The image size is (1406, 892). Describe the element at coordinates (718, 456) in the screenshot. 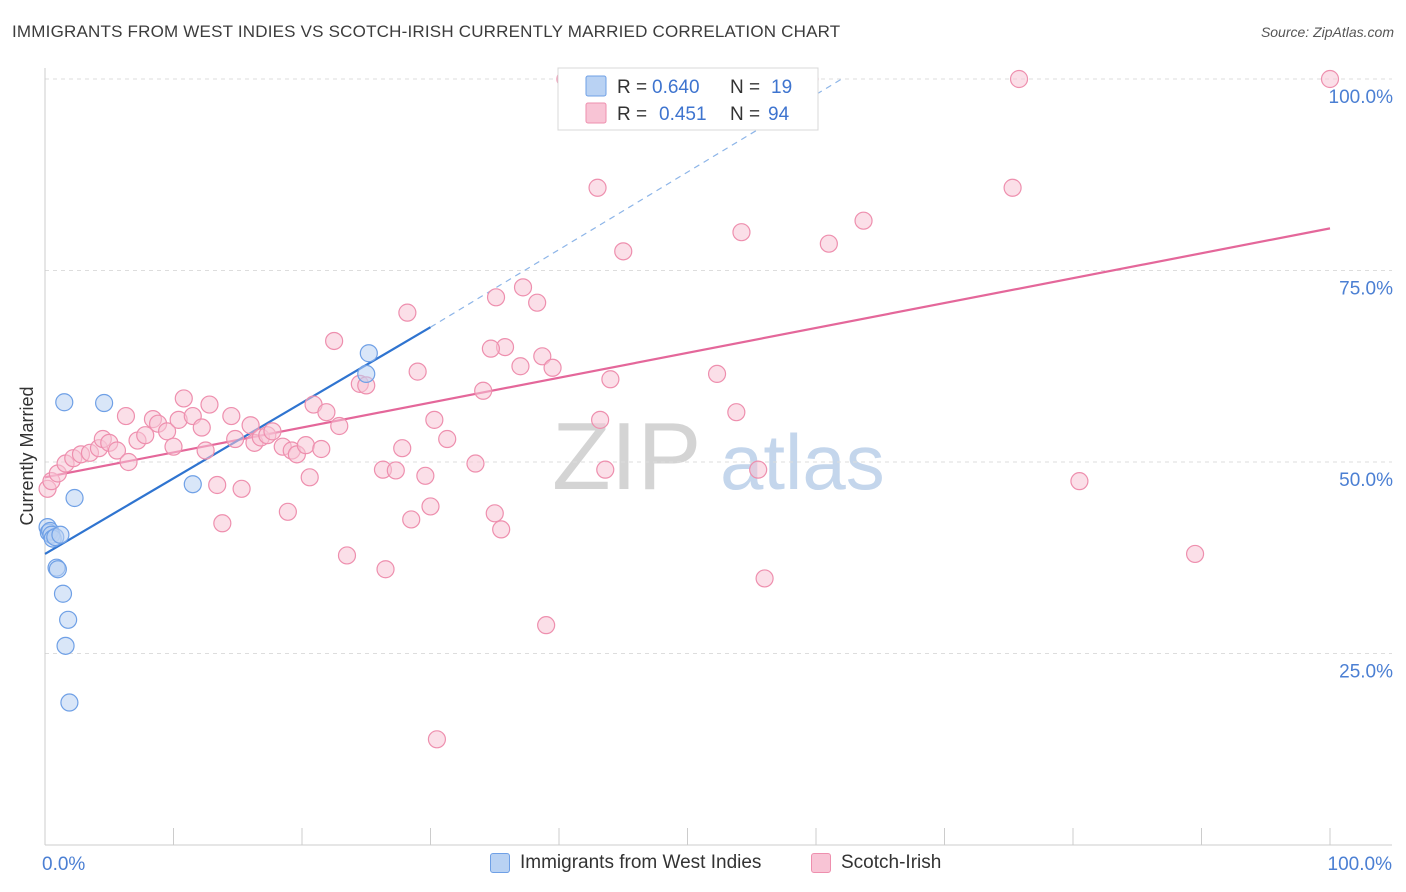

I see `watermark: ZIP atlas` at that location.